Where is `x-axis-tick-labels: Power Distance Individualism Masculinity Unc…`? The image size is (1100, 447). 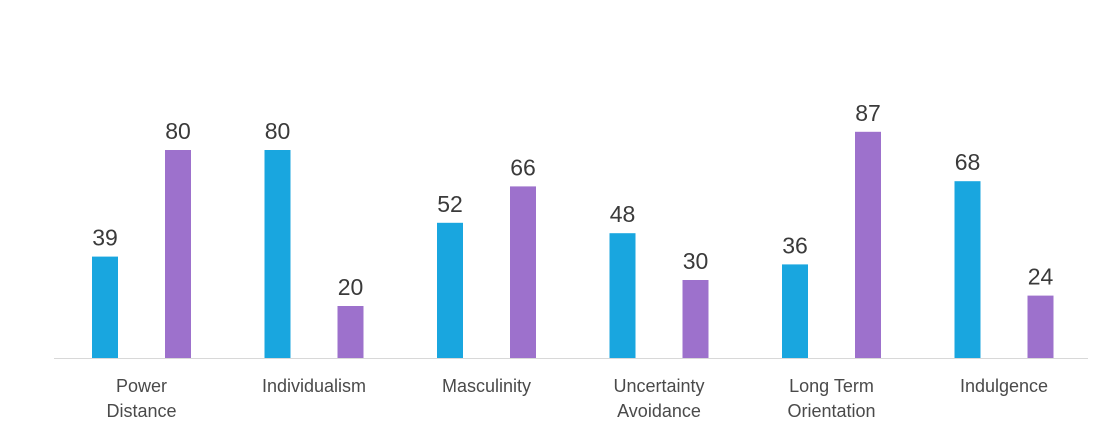
x-axis-tick-labels: Power Distance Individualism Masculinity Unc… is located at coordinates (577, 398).